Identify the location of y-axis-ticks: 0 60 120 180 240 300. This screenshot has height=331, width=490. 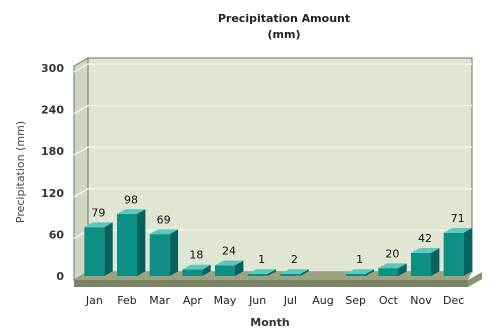
(52, 172).